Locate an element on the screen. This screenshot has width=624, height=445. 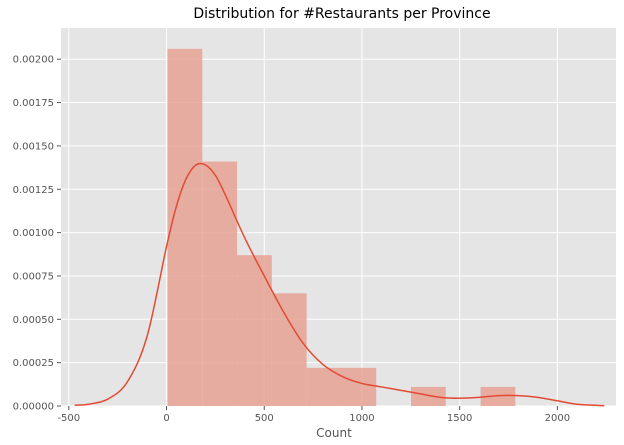
y-tick-label: 0.00025 is located at coordinates (33, 363).